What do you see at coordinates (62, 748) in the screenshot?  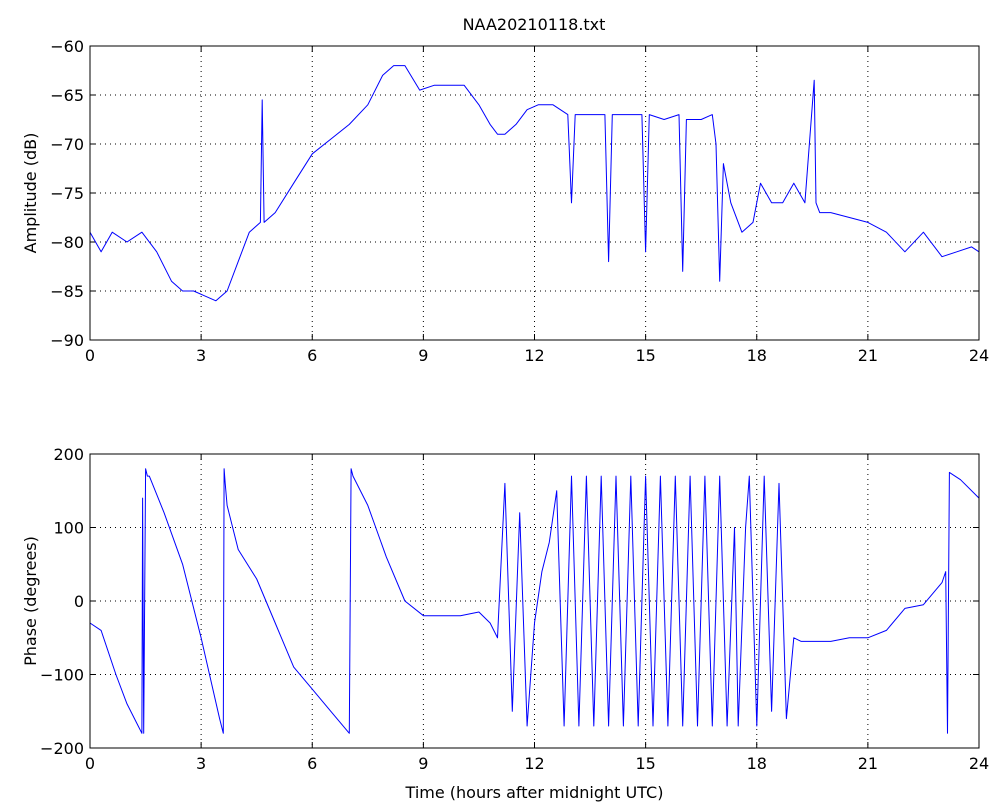 I see `phase-y-tick-label: −200` at bounding box center [62, 748].